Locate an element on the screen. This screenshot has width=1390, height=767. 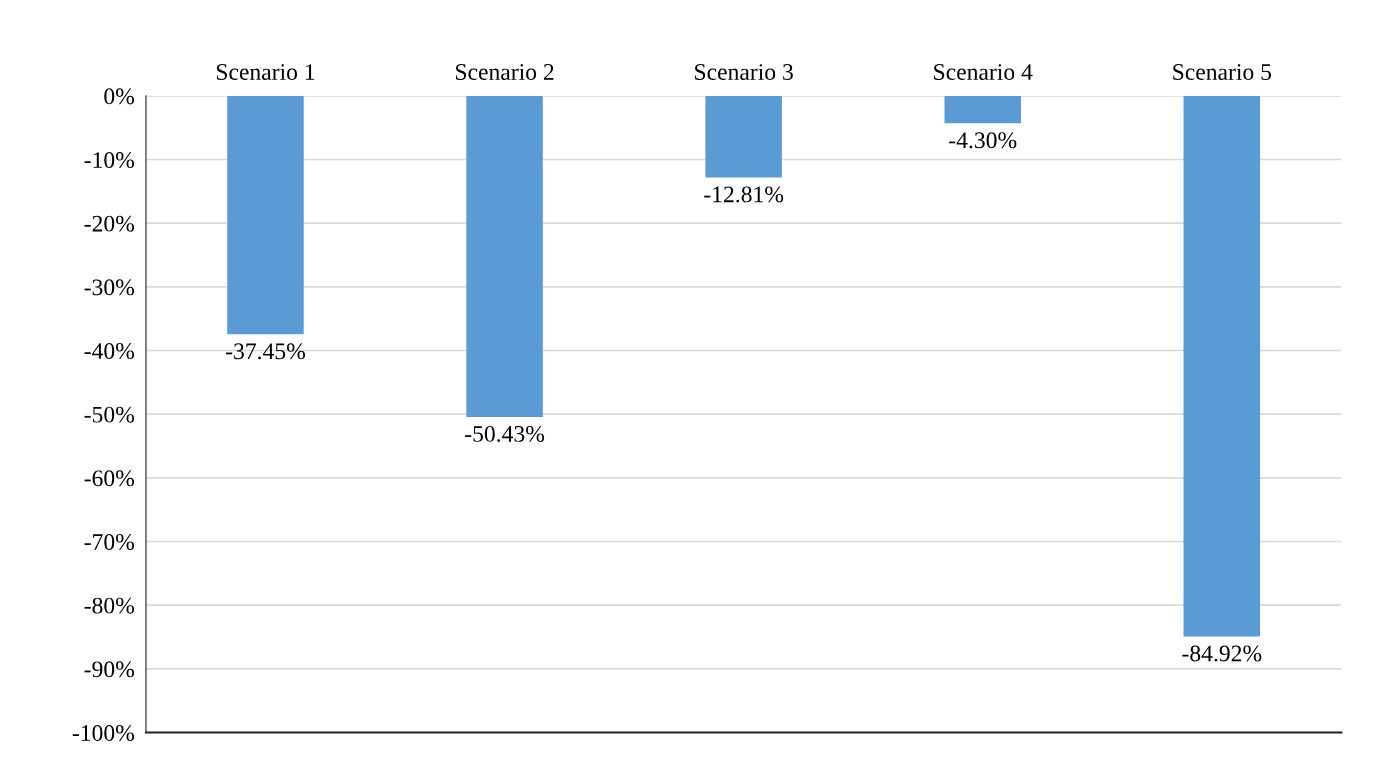
y-tick-label: -30% is located at coordinates (109, 287).